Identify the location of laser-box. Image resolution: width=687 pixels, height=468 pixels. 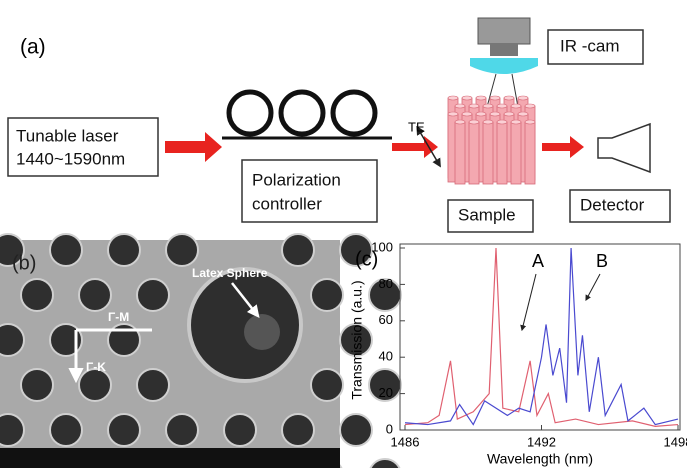
(83, 147).